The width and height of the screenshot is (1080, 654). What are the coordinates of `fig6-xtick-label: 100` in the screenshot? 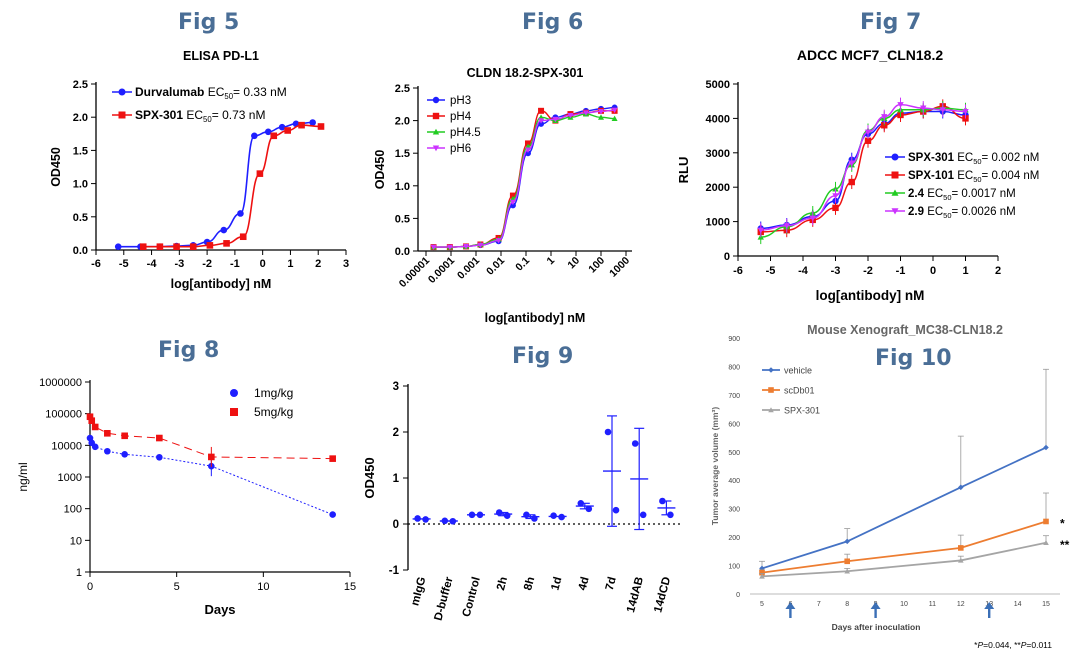 It's located at (596, 265).